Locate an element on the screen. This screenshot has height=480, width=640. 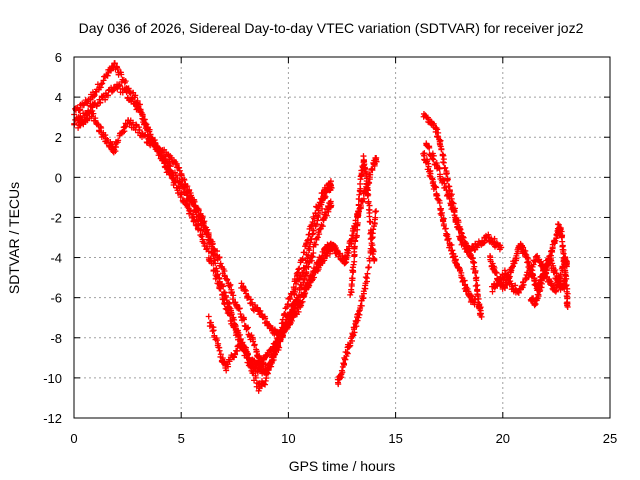
x-tick-label: 25 is located at coordinates (610, 438).